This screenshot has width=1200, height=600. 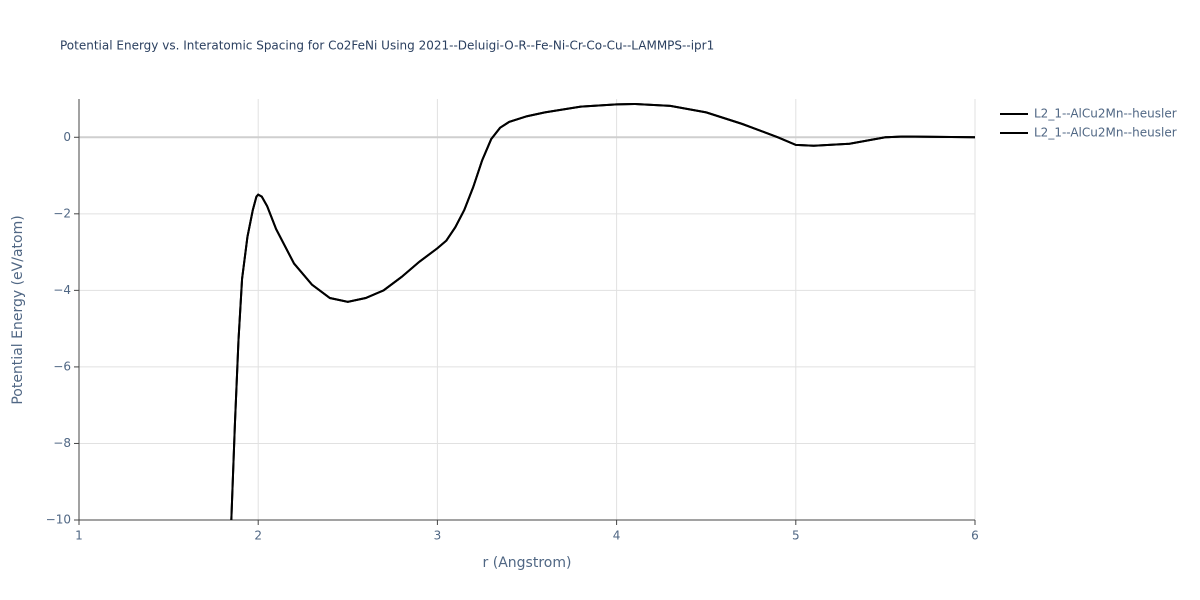 What do you see at coordinates (67, 137) in the screenshot?
I see `y-tick-label: 0` at bounding box center [67, 137].